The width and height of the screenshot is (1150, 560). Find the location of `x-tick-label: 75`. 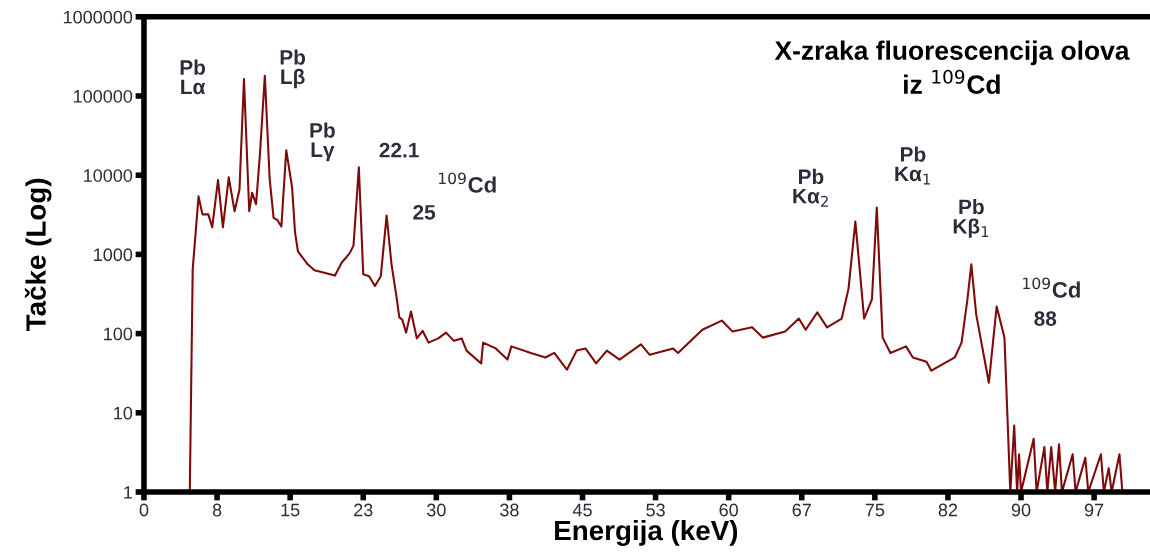

x-tick-label: 75 is located at coordinates (875, 510).